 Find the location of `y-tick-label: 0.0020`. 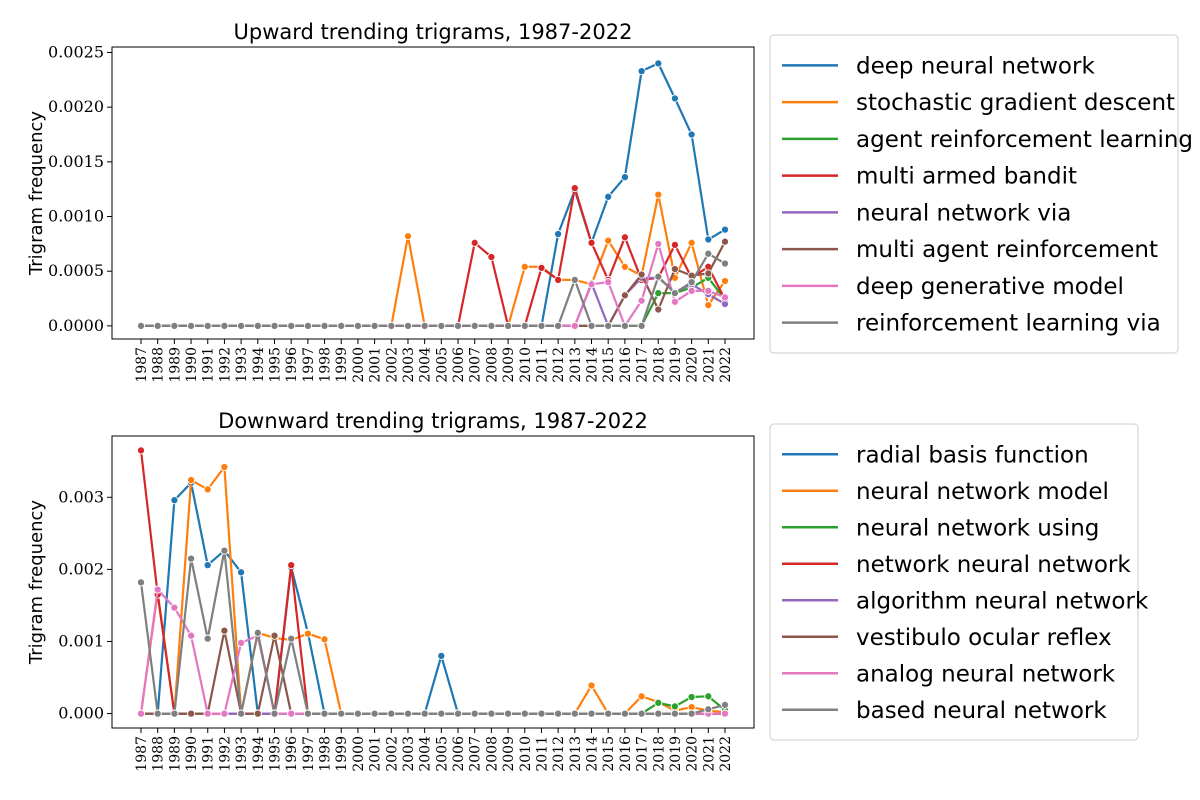

y-tick-label: 0.0020 is located at coordinates (76, 106).